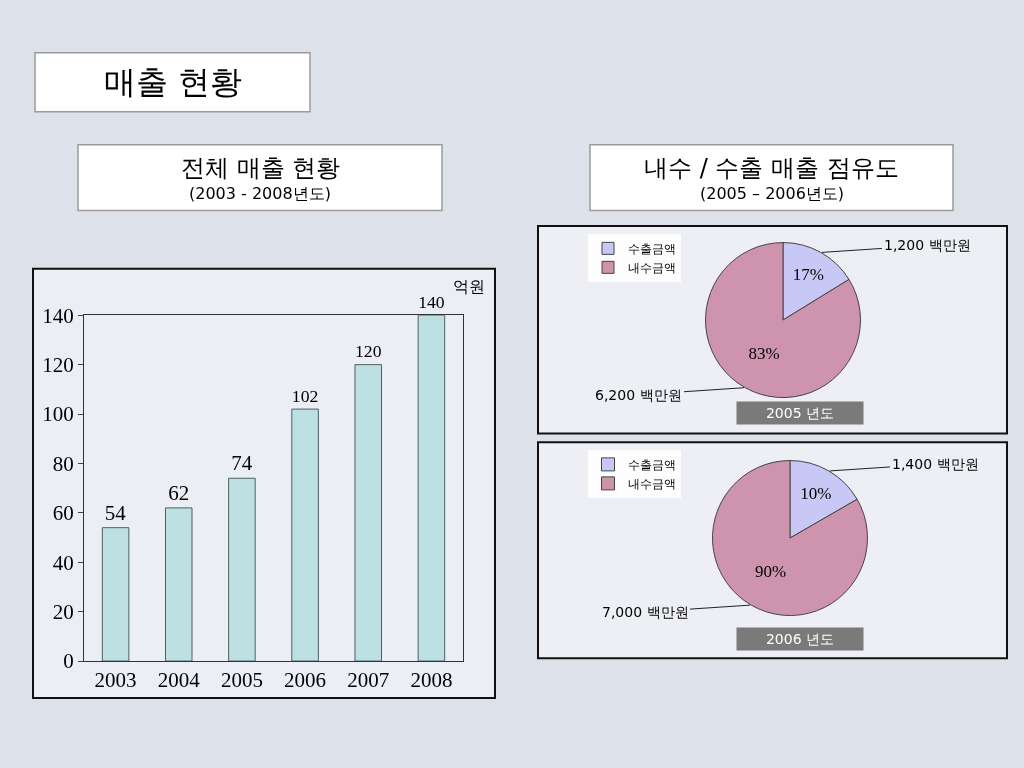 This screenshot has width=1024, height=768. What do you see at coordinates (927, 245) in the screenshot?
I see `data-label: 1,200 백만원` at bounding box center [927, 245].